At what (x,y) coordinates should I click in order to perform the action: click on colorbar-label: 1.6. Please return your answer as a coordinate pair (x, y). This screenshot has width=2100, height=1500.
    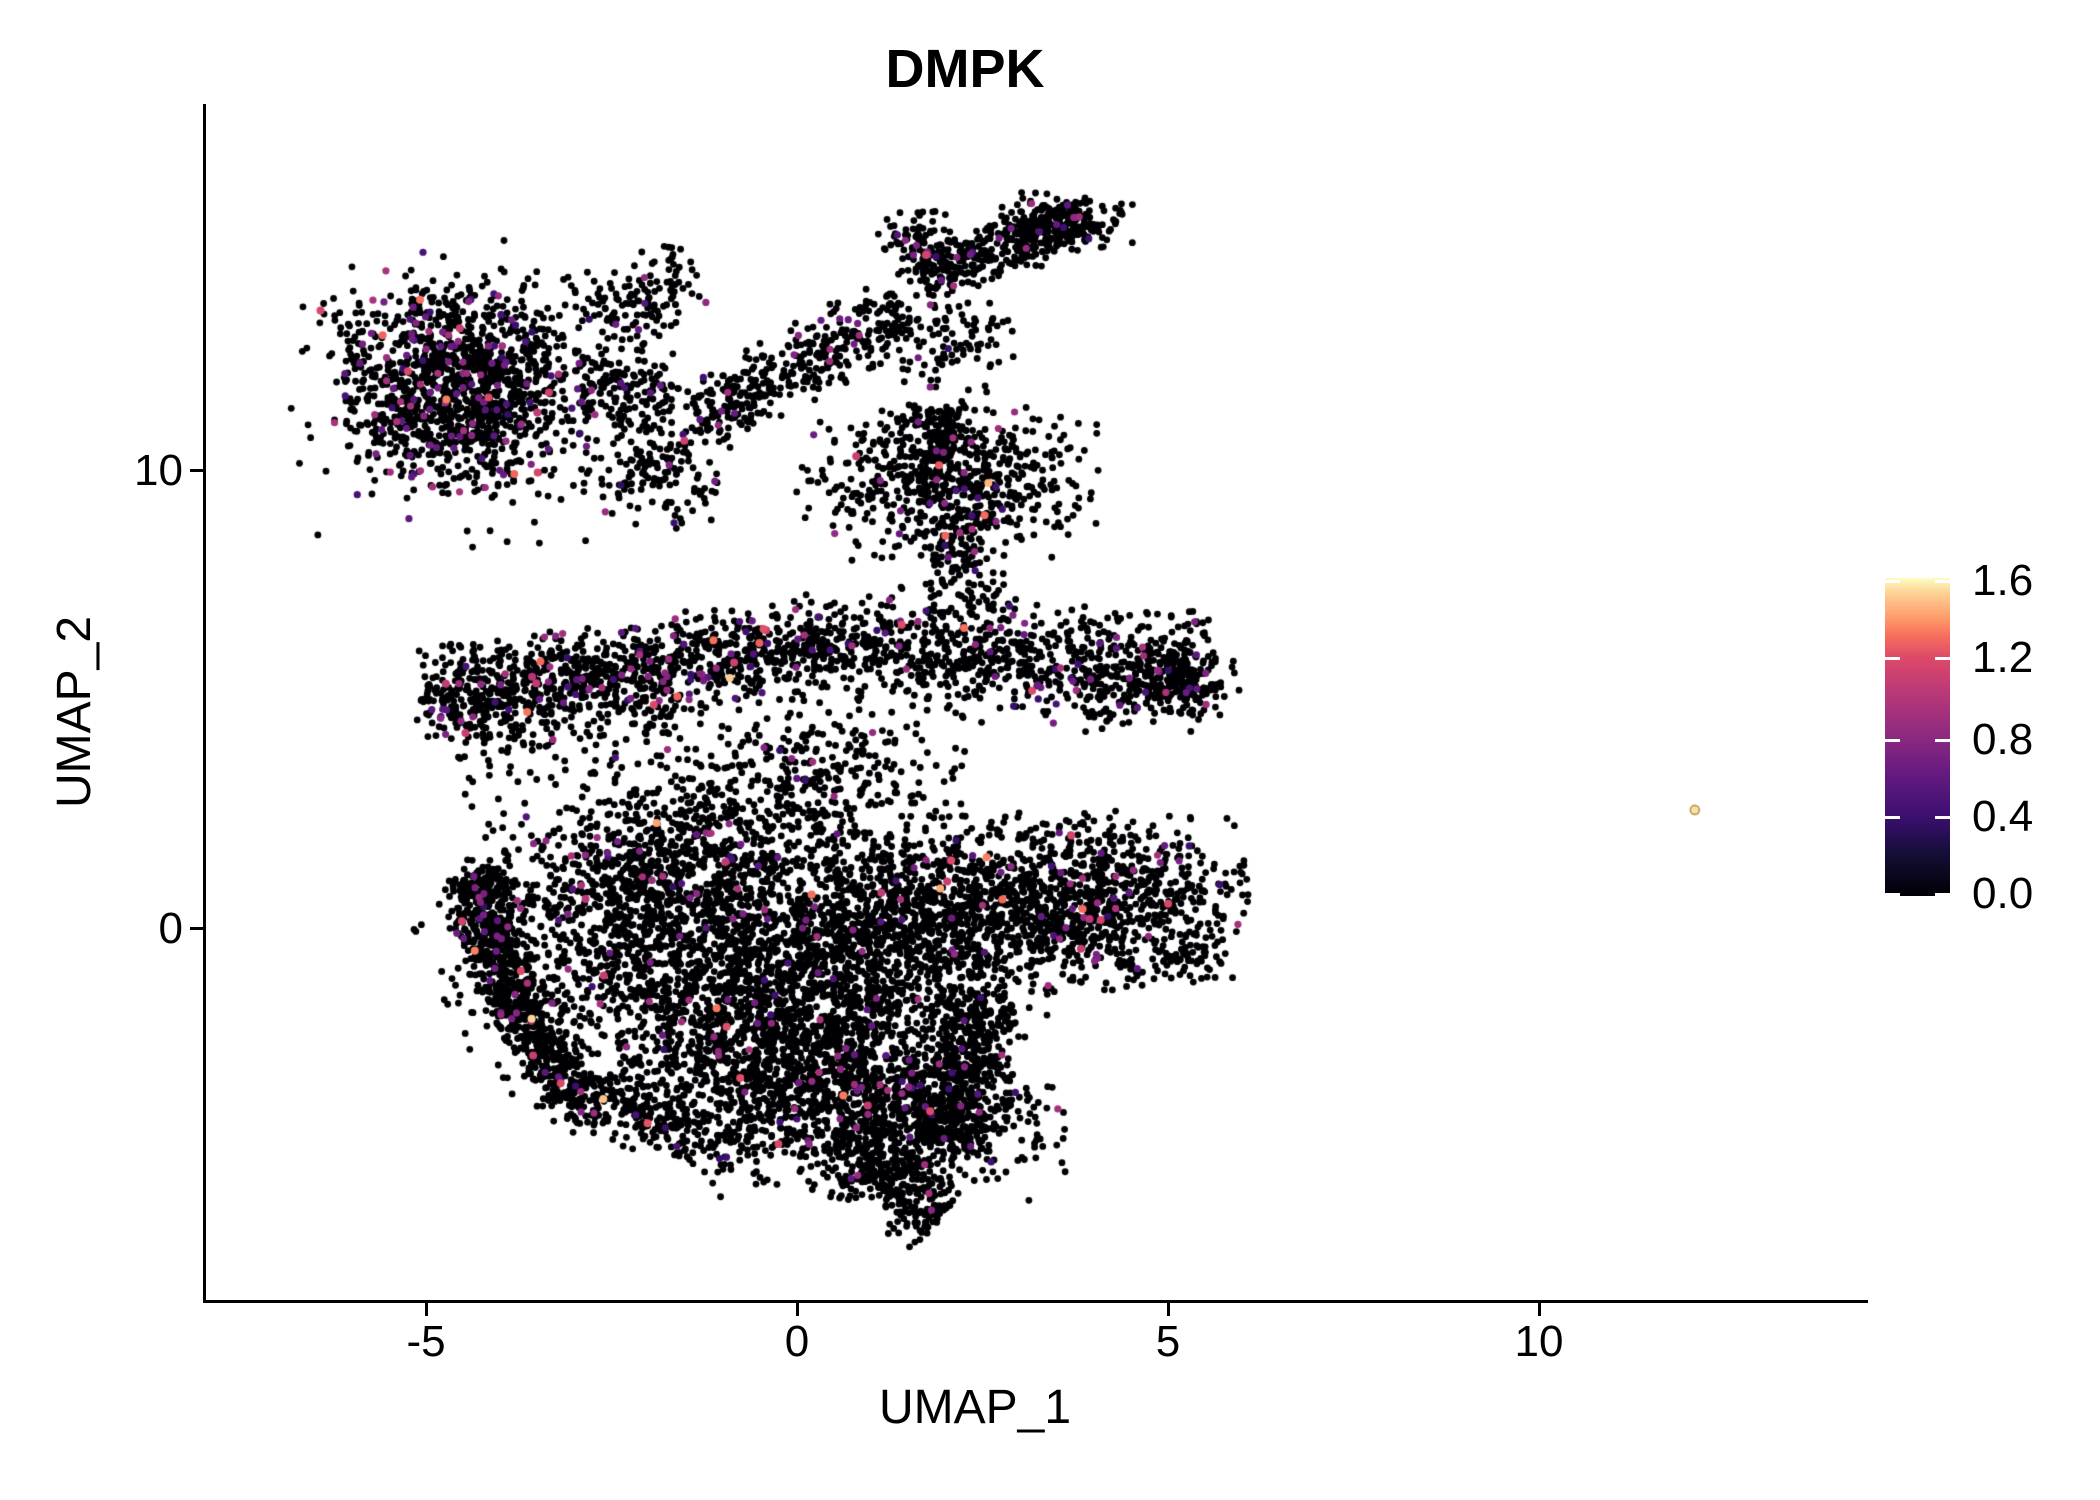
    Looking at the image, I should click on (2003, 580).